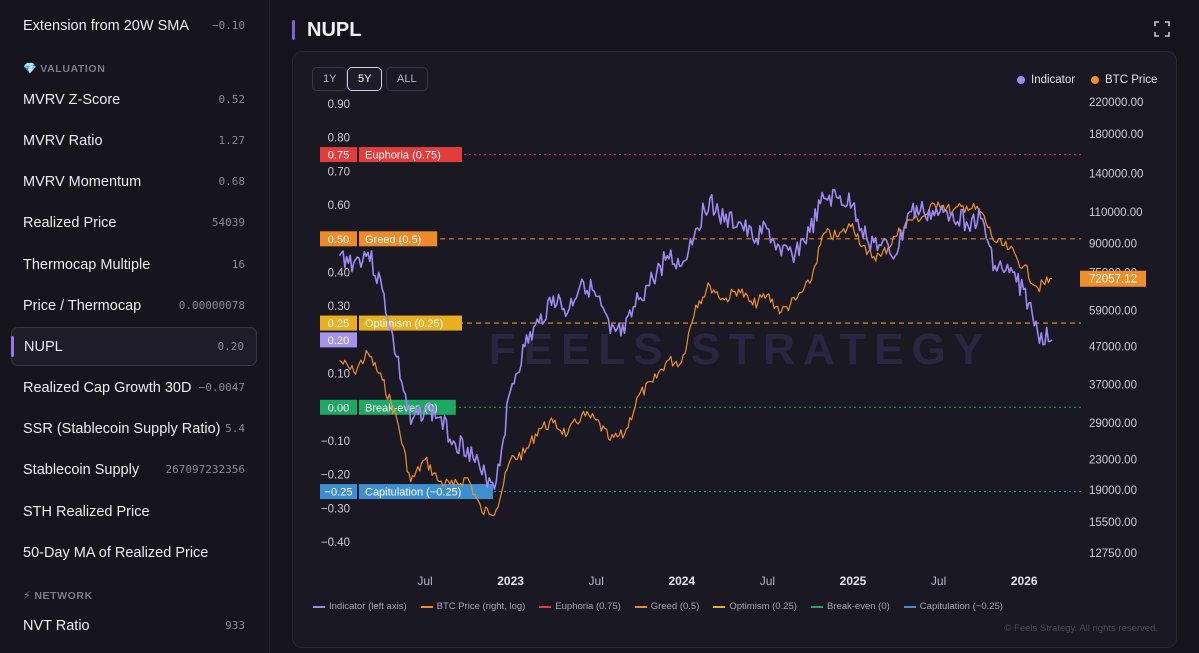 This screenshot has height=653, width=1199. What do you see at coordinates (43, 346) in the screenshot?
I see `sidebar-item-label: NUPL` at bounding box center [43, 346].